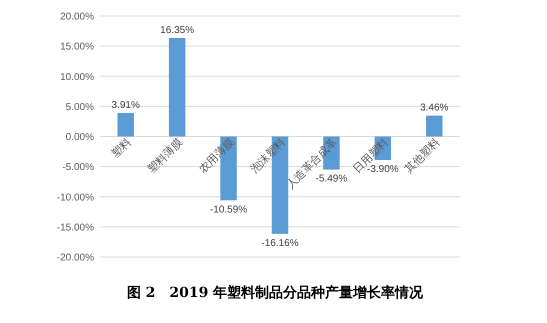 The width and height of the screenshot is (547, 323). Describe the element at coordinates (268, 155) in the screenshot. I see `x-tick-label: 泡沫塑料` at that location.